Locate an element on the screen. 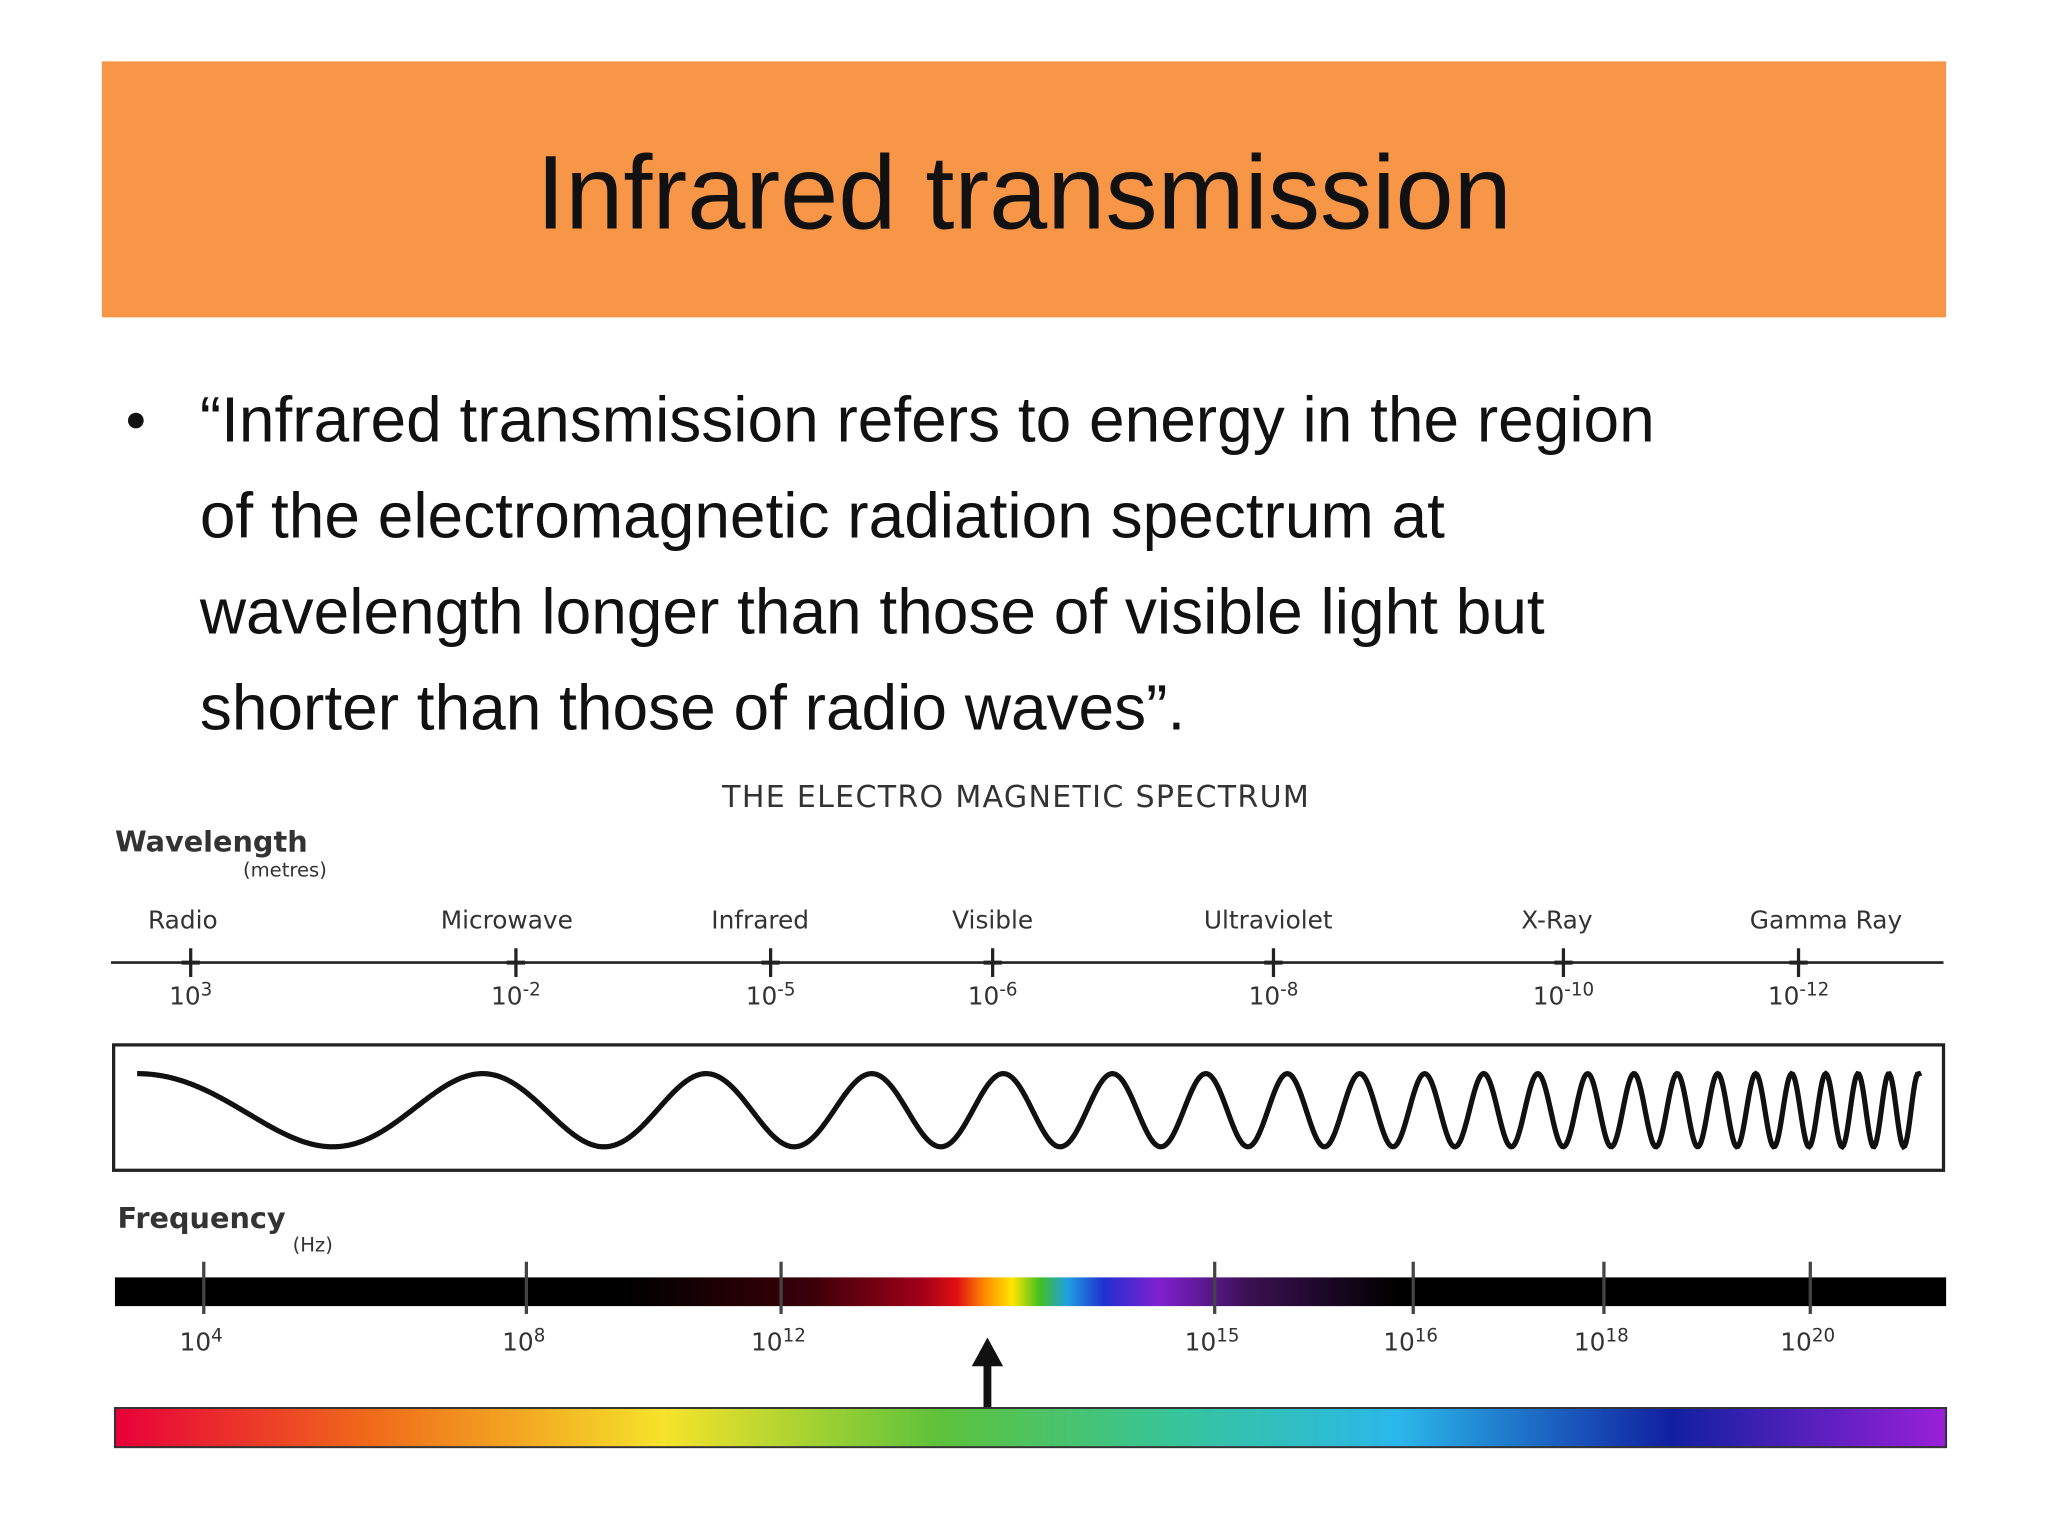 This screenshot has height=1536, width=2048. frequency-tick-label: 1018 is located at coordinates (1601, 1340).